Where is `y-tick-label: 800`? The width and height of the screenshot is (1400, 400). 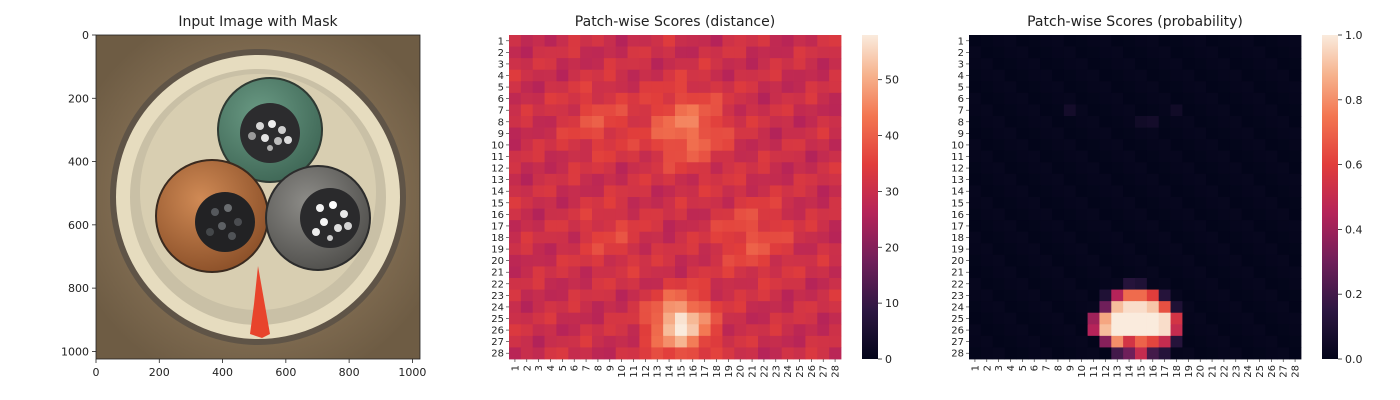 y-tick-label: 800 is located at coordinates (78, 288).